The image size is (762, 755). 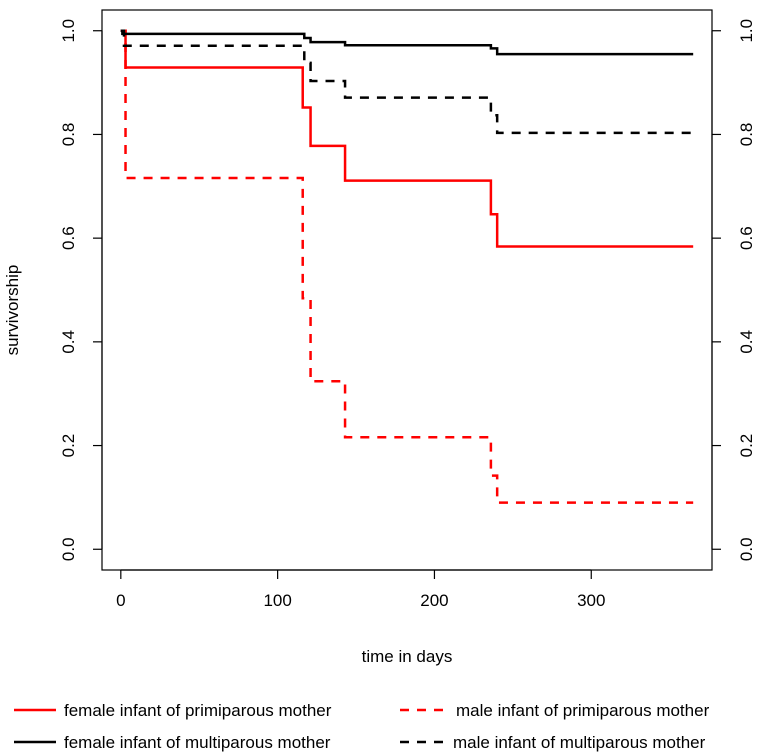 What do you see at coordinates (746, 31) in the screenshot?
I see `y-tick-label-right: 1.0` at bounding box center [746, 31].